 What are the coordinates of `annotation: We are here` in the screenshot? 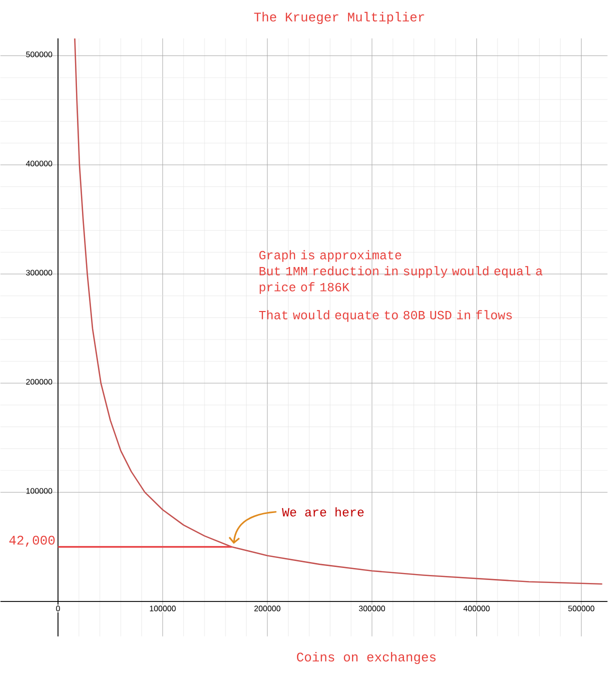 It's located at (323, 511).